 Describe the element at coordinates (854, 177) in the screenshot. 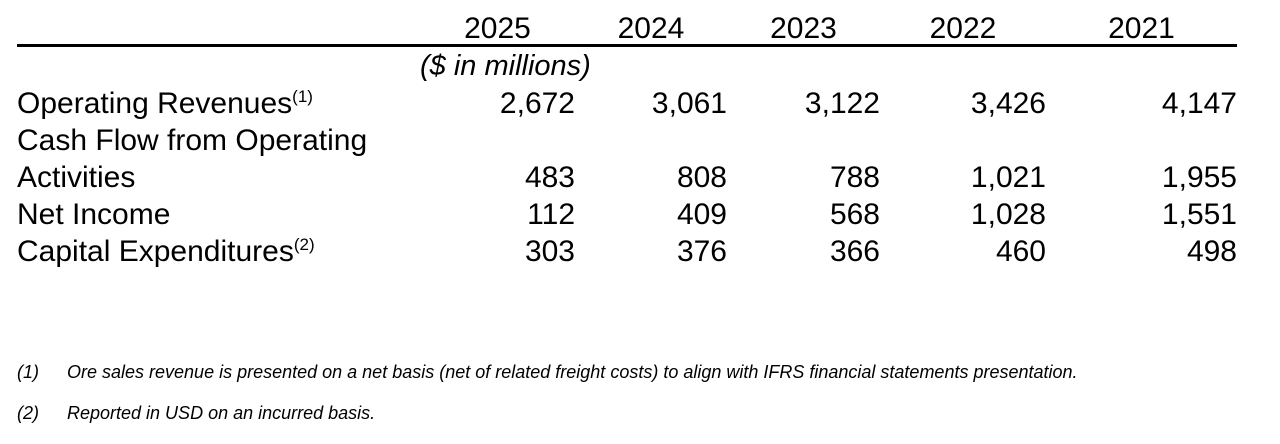

I see `cell-value: 788` at that location.